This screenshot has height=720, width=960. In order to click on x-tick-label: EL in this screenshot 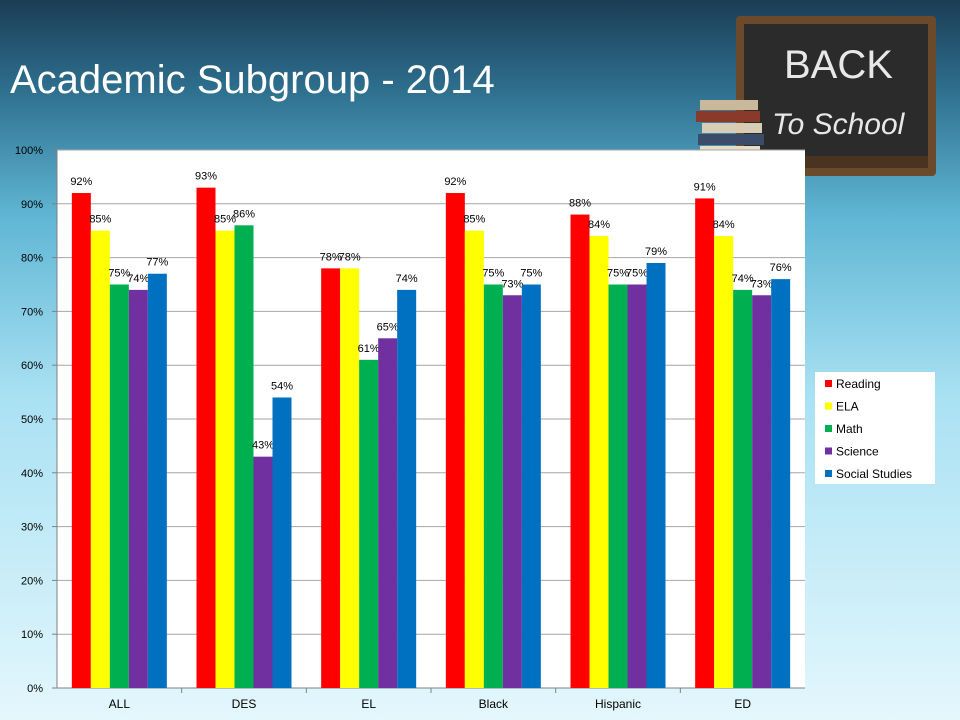, I will do `click(368, 704)`.